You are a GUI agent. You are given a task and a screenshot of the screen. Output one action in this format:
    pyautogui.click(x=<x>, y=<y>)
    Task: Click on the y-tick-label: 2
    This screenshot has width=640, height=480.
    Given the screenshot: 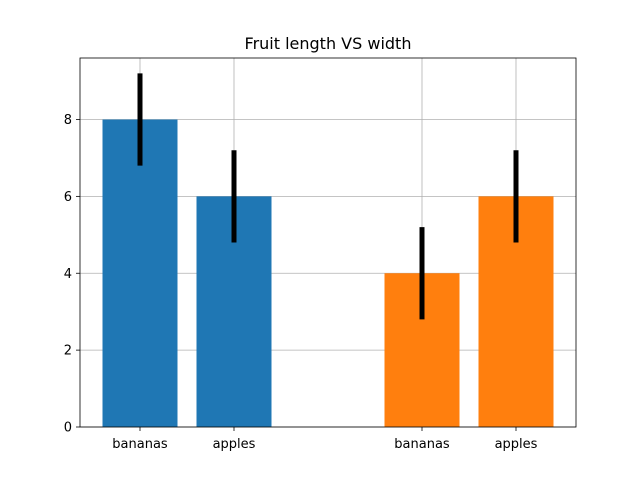 What is the action you would take?
    pyautogui.click(x=68, y=351)
    